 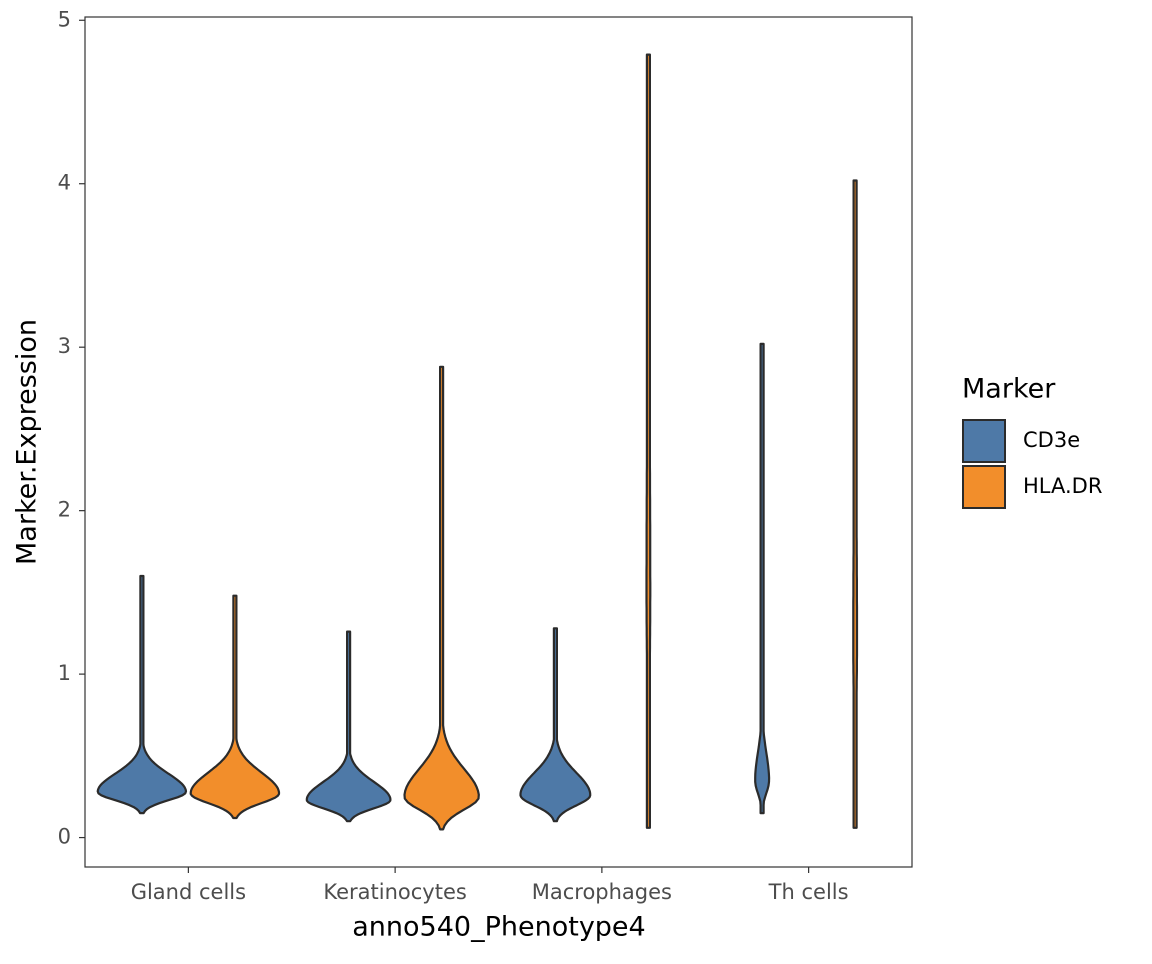 I want to click on y-tick-label: 0, so click(x=64, y=837).